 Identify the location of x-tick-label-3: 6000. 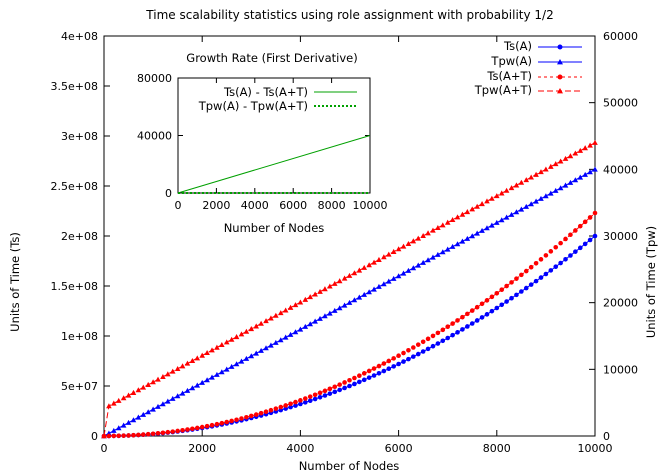
(399, 448).